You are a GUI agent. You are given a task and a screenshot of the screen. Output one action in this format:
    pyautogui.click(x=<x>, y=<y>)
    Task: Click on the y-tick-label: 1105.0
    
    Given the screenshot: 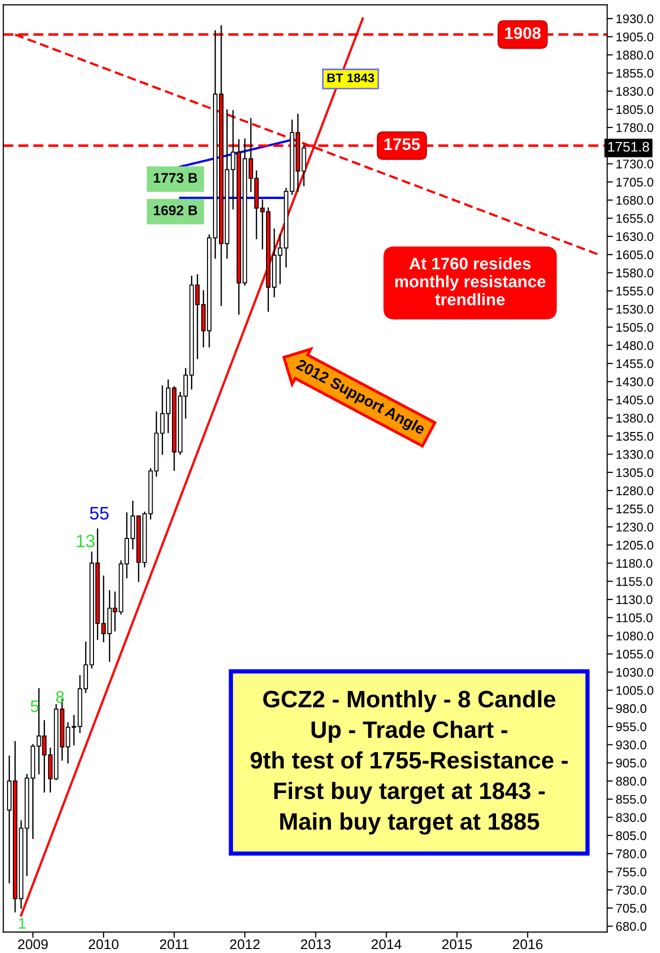 What is the action you would take?
    pyautogui.click(x=634, y=617)
    